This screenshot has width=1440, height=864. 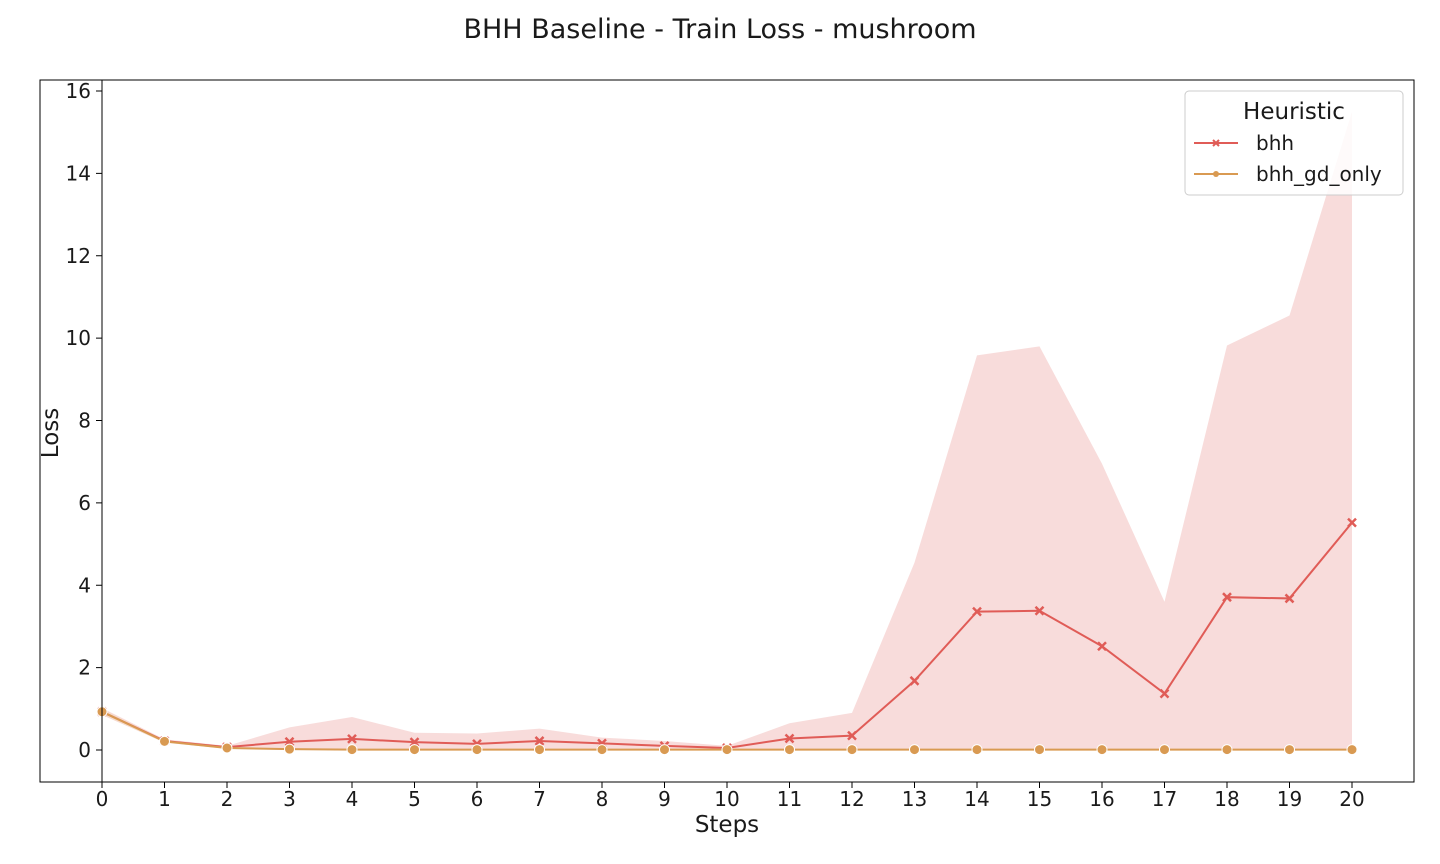 I want to click on x-tick-label: 13, so click(x=914, y=799).